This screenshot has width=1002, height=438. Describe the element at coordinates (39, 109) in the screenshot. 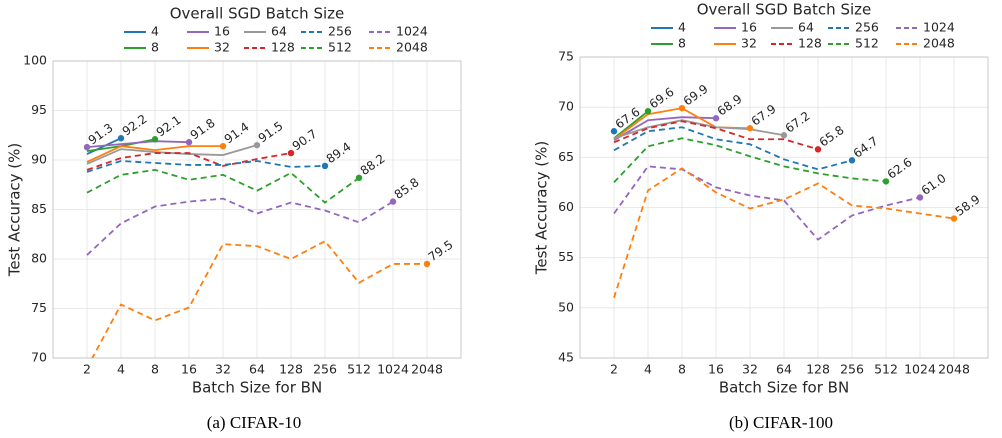

I see `y-tick-label: 95` at that location.